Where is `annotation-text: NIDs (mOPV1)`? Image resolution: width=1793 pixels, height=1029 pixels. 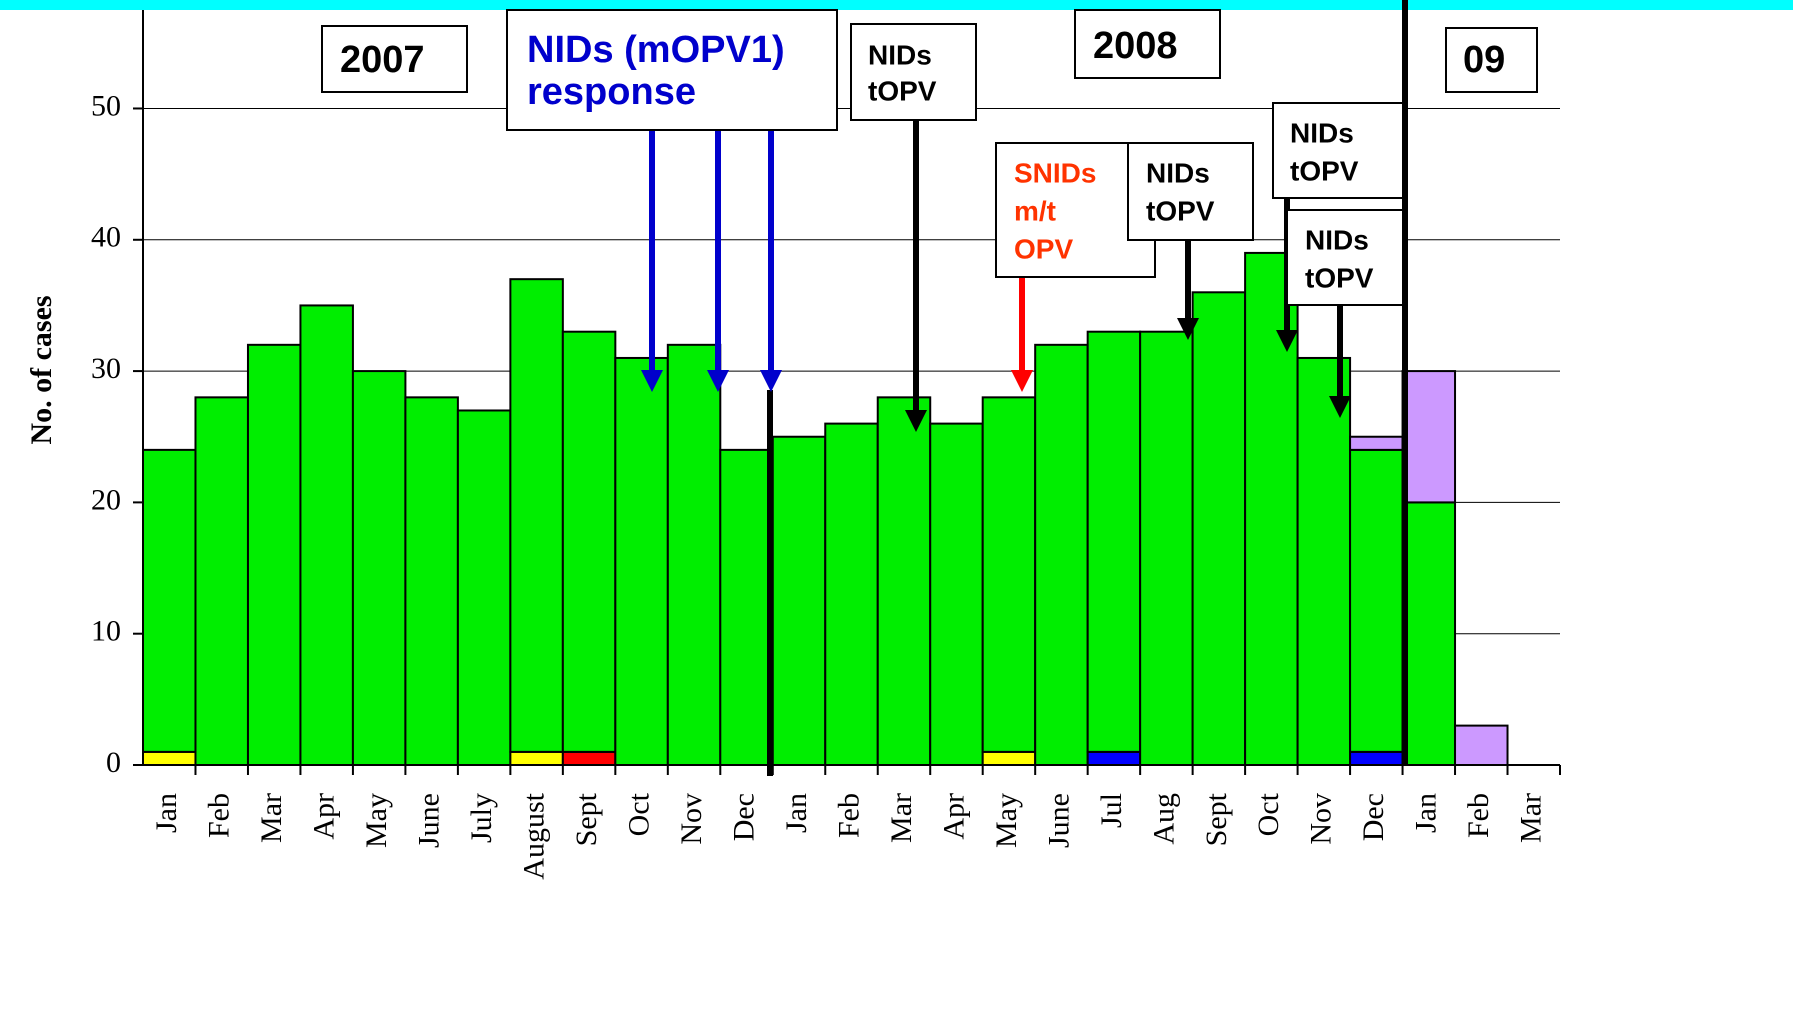
annotation-text: NIDs (mOPV1) is located at coordinates (656, 50).